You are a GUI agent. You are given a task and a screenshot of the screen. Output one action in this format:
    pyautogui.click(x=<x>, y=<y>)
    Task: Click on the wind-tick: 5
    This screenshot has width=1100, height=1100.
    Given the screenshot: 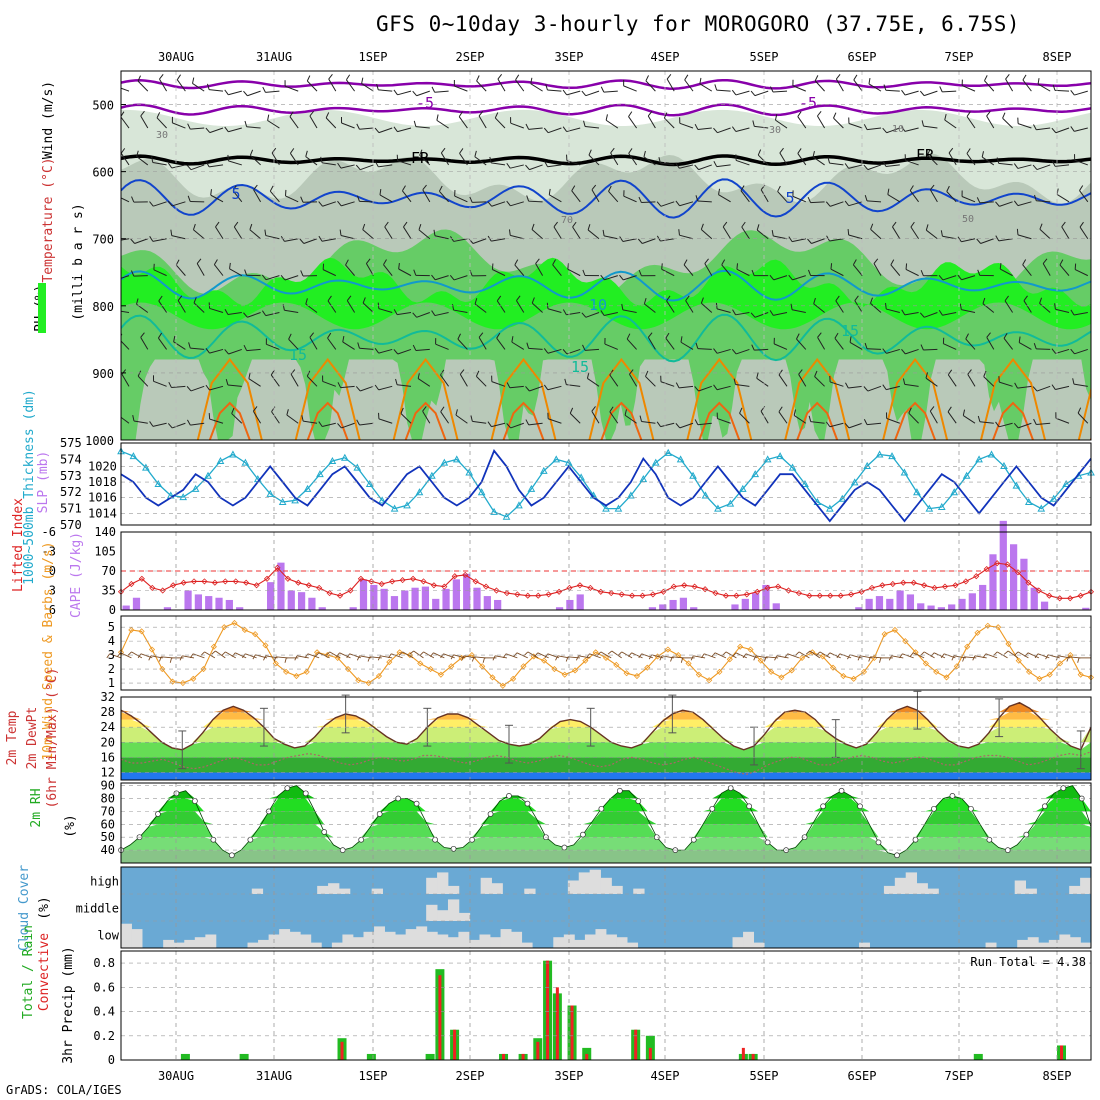 What is the action you would take?
    pyautogui.click(x=111, y=627)
    